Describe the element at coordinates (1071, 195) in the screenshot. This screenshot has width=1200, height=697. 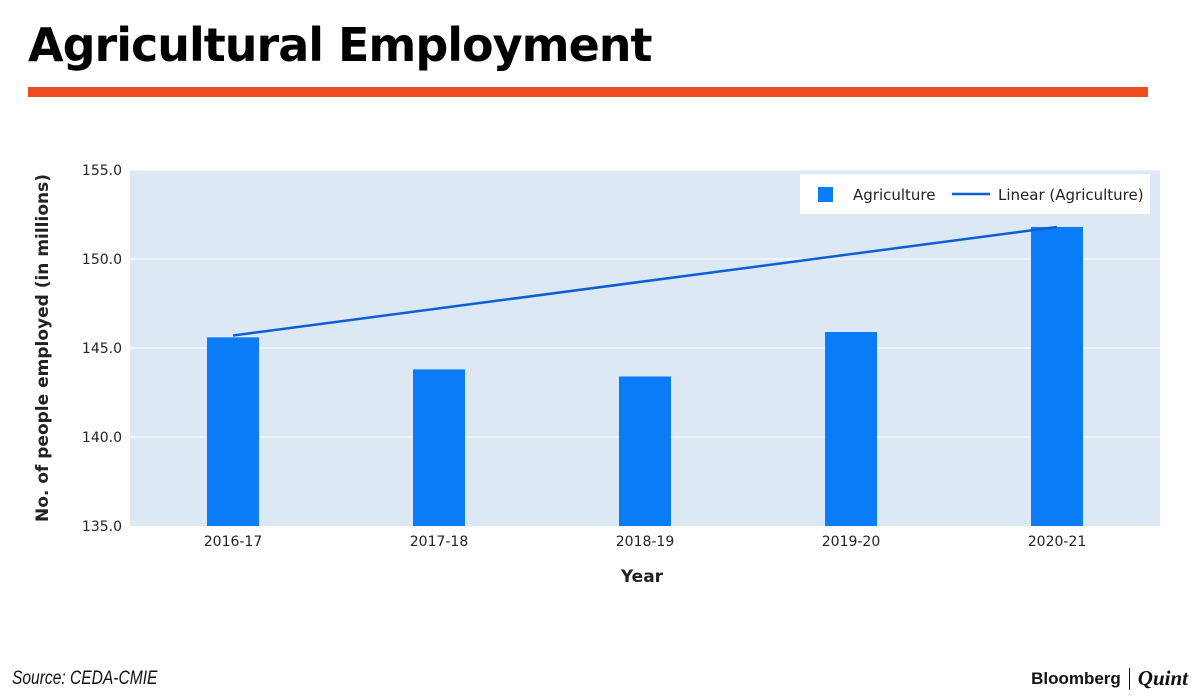
I see `legend-label-trend: Linear (Agriculture)` at that location.